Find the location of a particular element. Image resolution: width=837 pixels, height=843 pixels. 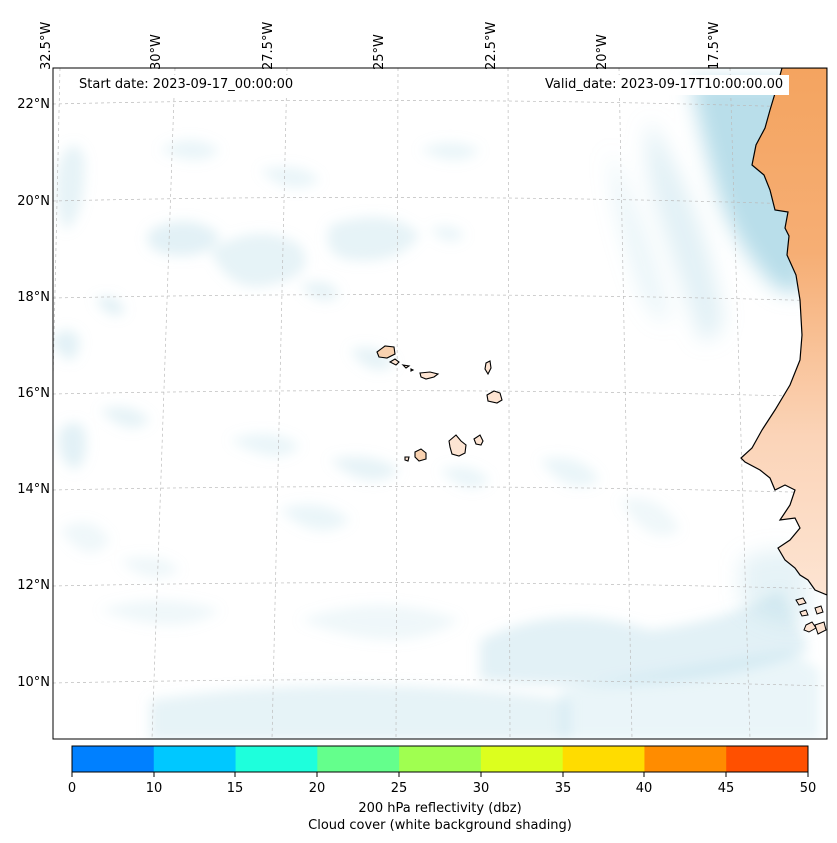

lat-label-22n: 22°N is located at coordinates (33, 104).